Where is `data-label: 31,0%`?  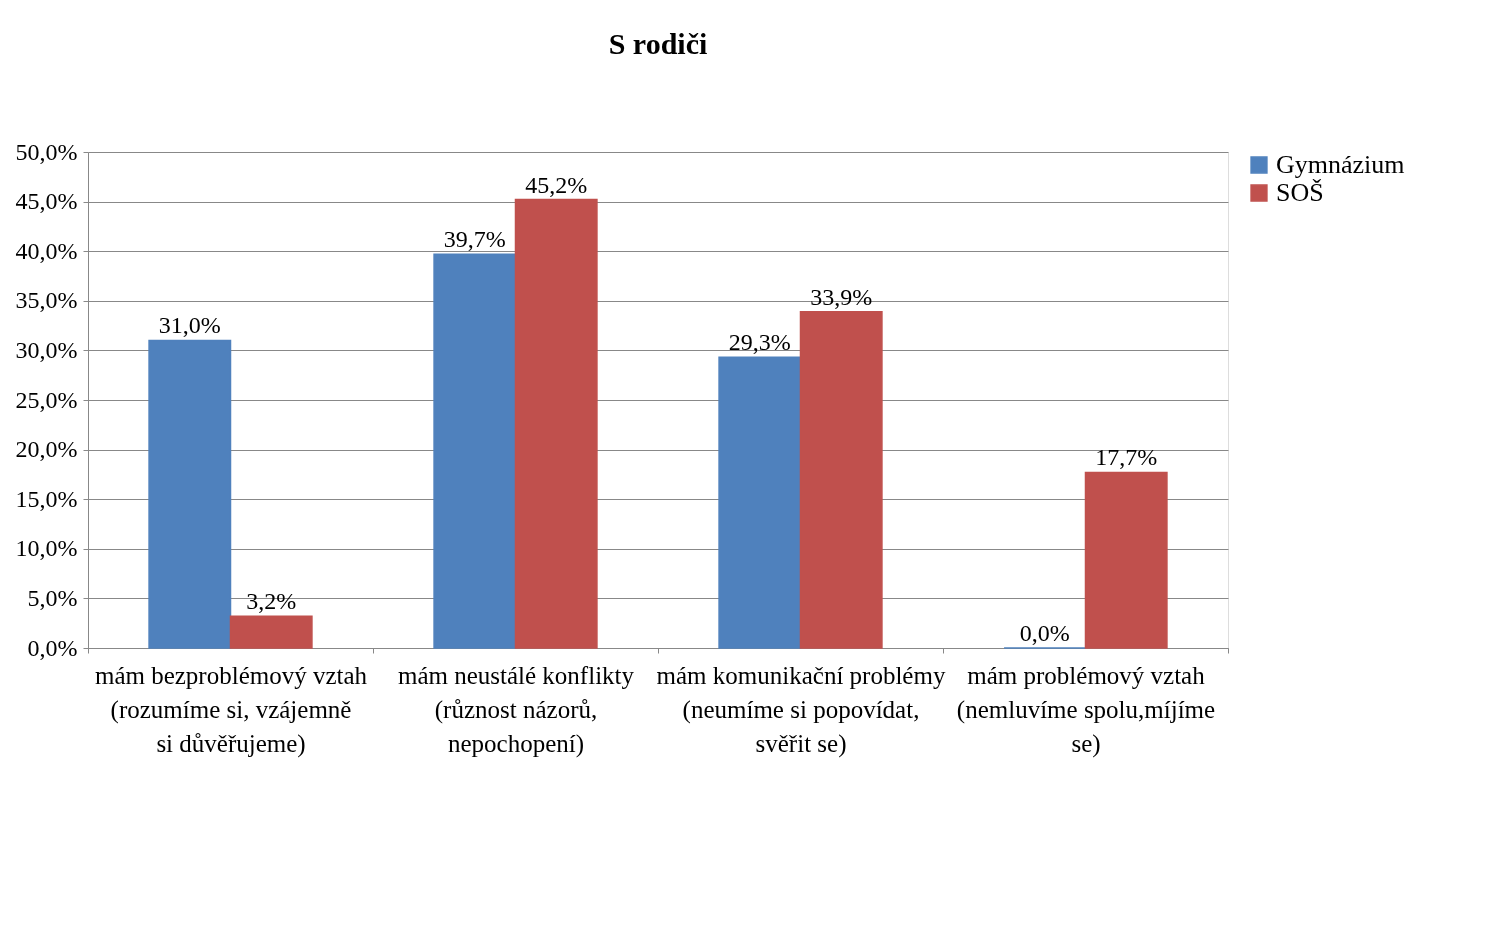 data-label: 31,0% is located at coordinates (189, 325).